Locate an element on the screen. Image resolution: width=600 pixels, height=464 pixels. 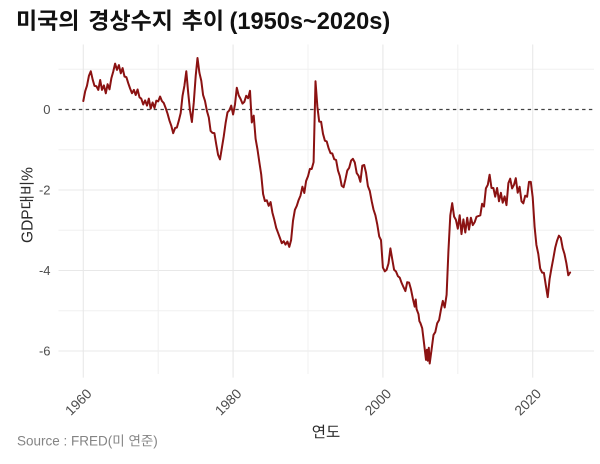
svg-text: GDP is located at coordinates (28, 226).